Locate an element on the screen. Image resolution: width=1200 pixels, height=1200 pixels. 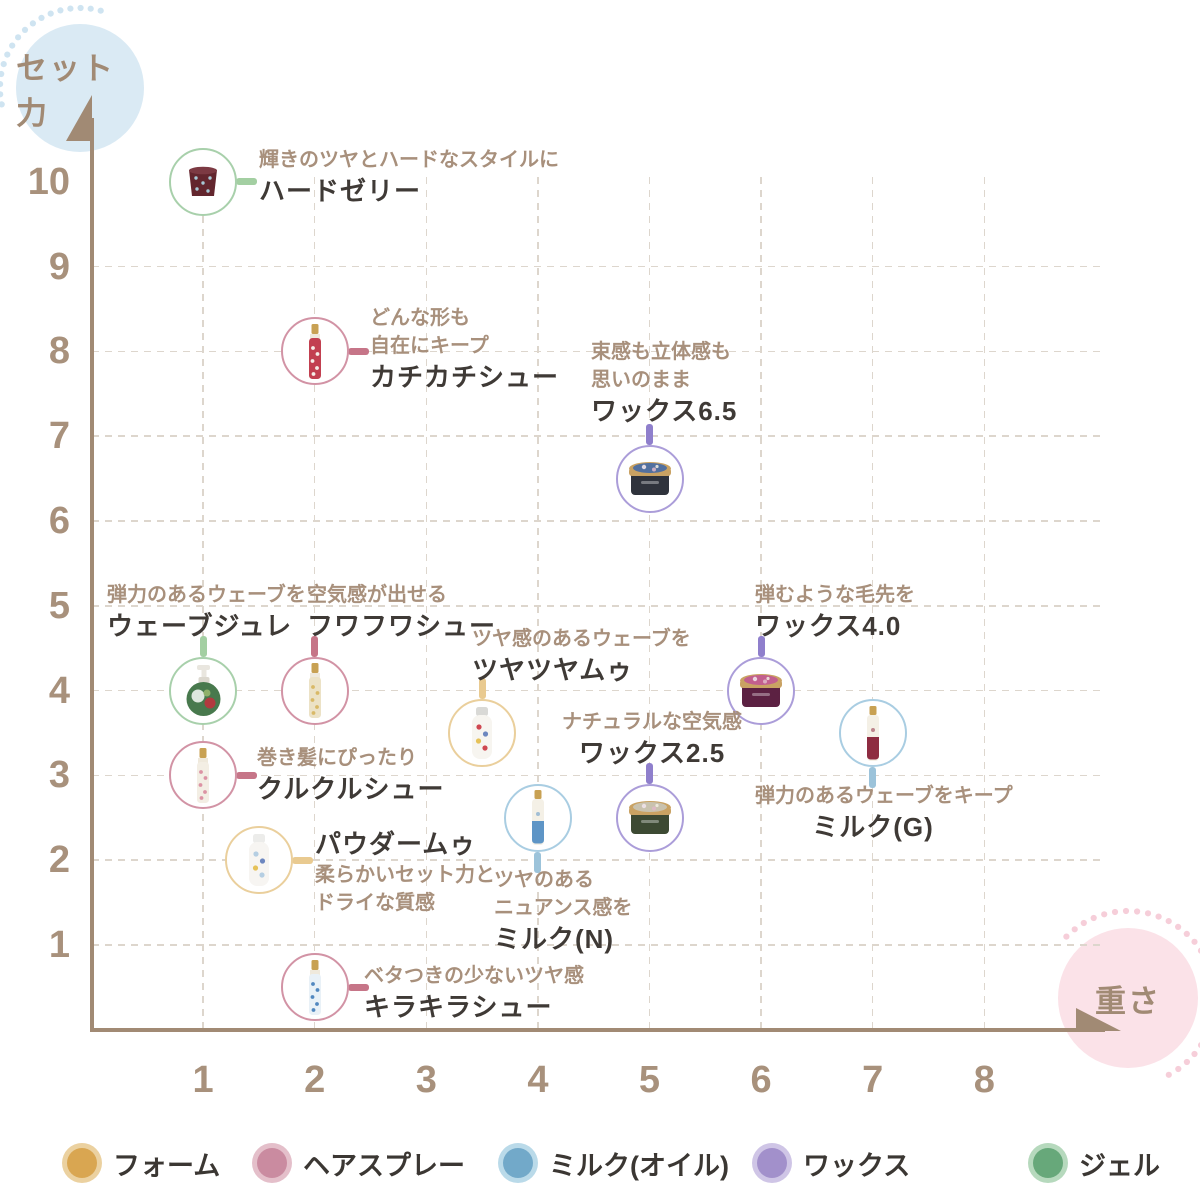
x-axis-line is located at coordinates (597, 1030).